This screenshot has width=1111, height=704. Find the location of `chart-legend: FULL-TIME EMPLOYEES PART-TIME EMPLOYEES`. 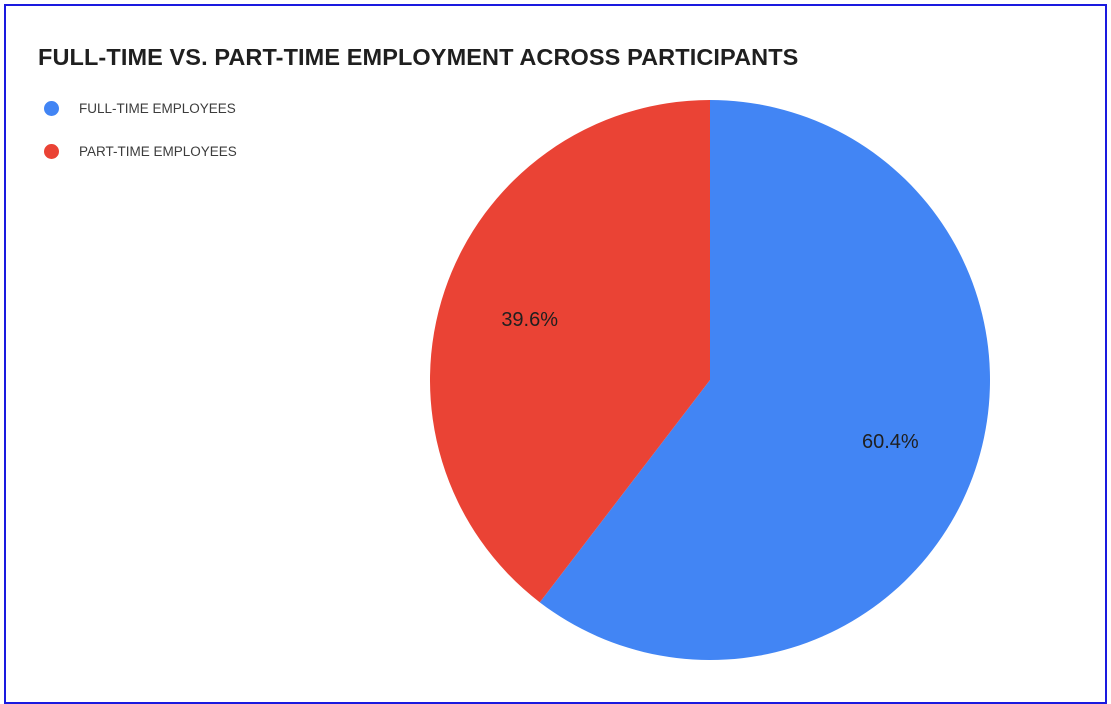

chart-legend: FULL-TIME EMPLOYEES PART-TIME EMPLOYEES is located at coordinates (140, 141).